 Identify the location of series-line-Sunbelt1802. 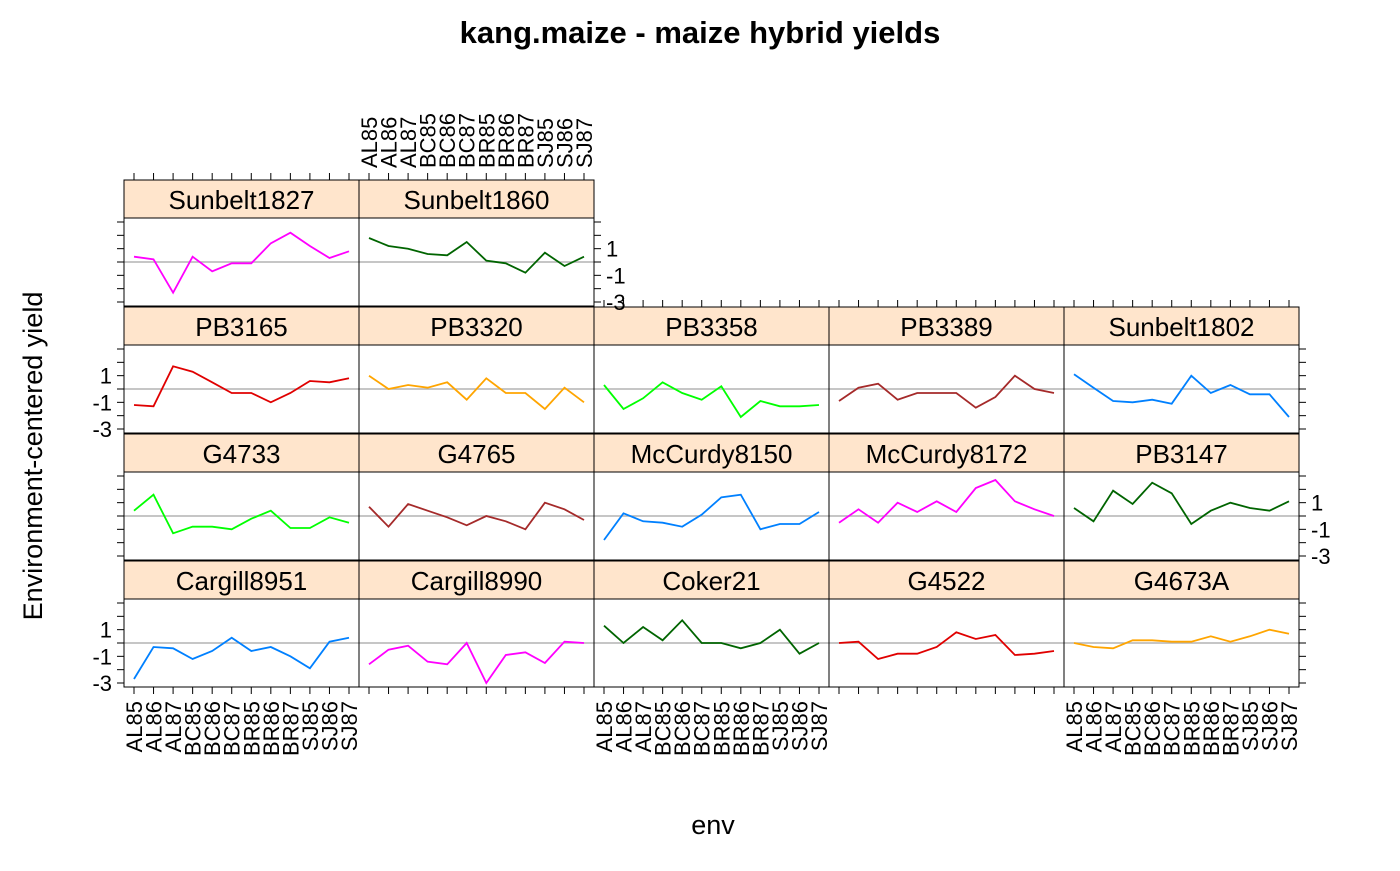
(1181, 395).